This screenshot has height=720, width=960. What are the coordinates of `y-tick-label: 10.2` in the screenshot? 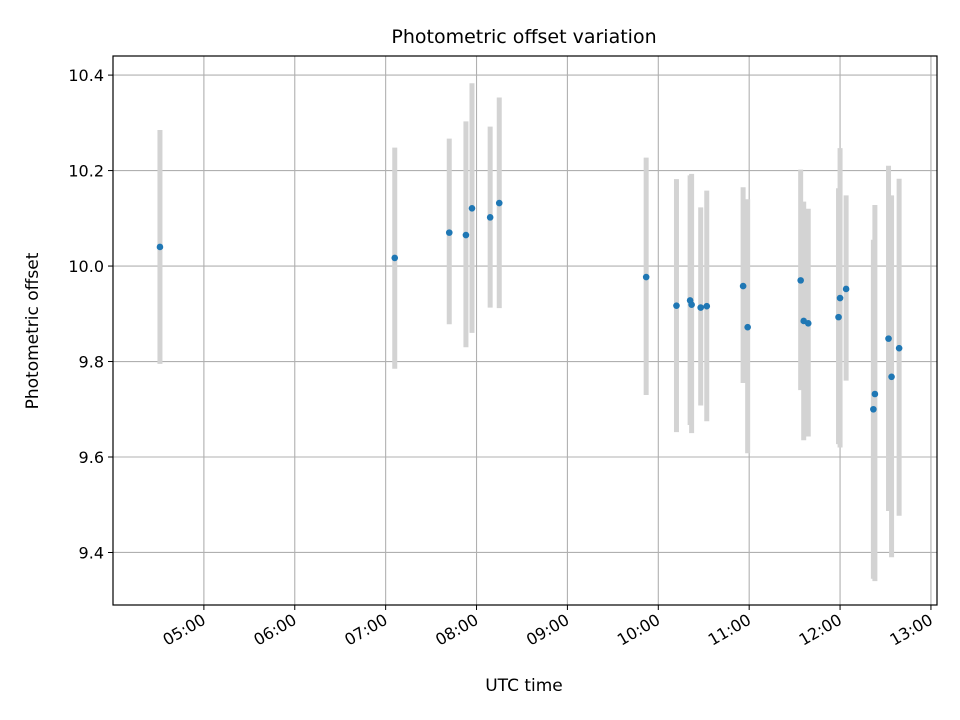 It's located at (86, 171).